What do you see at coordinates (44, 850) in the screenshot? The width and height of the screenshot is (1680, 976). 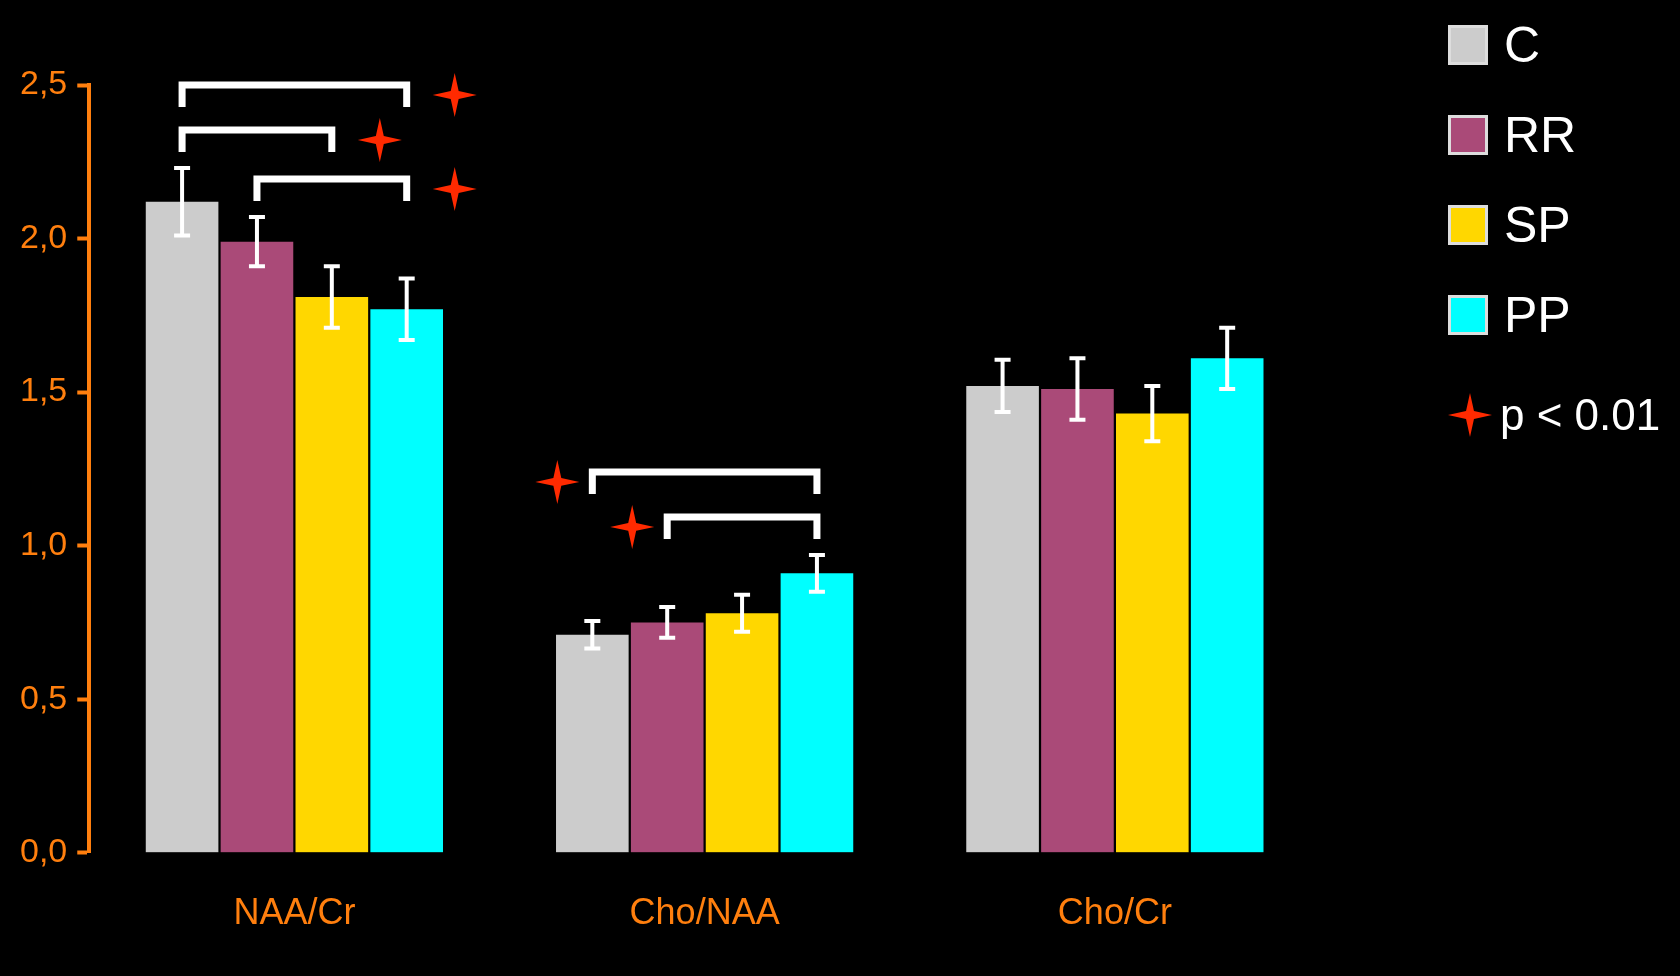 I see `y-tick-label: 0,0` at bounding box center [44, 850].